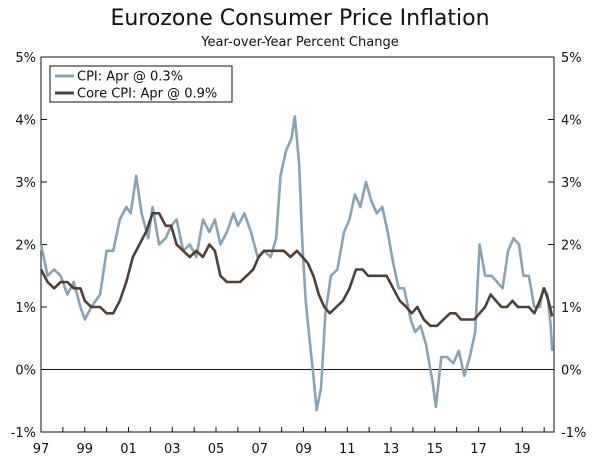  I want to click on chart-subtitle: Year-over-Year Percent Change, so click(300, 42).